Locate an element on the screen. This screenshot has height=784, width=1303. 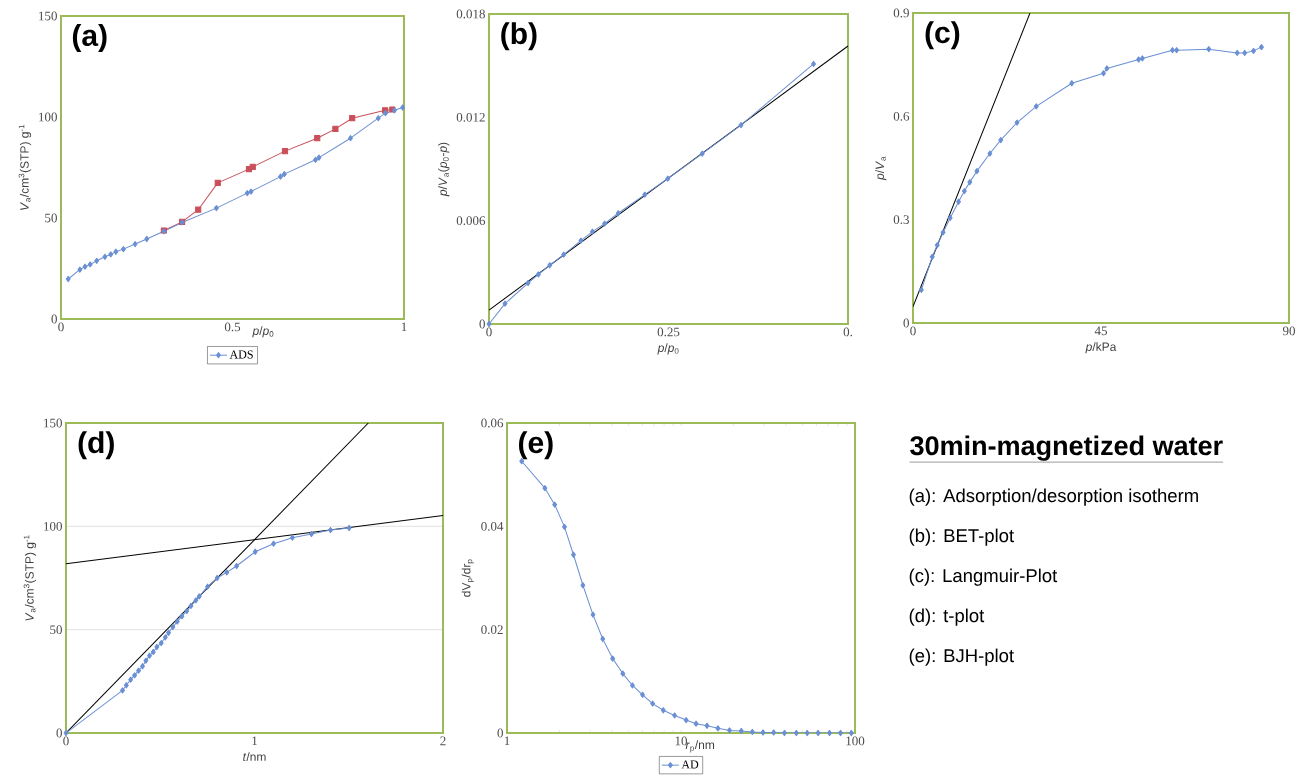
text: (b): BET-plot is located at coordinates (961, 537).